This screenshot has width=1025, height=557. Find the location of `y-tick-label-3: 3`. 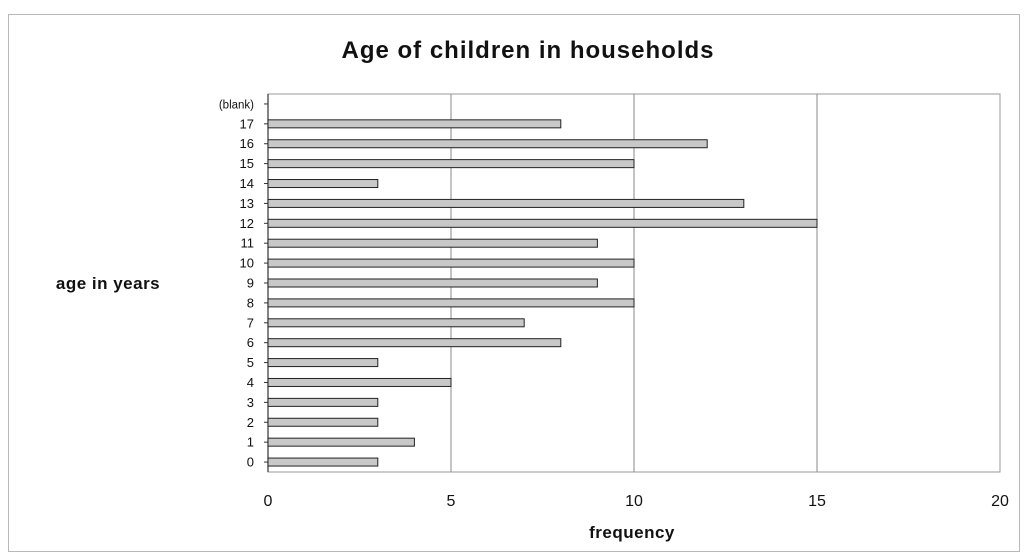

y-tick-label-3: 3 is located at coordinates (250, 402).